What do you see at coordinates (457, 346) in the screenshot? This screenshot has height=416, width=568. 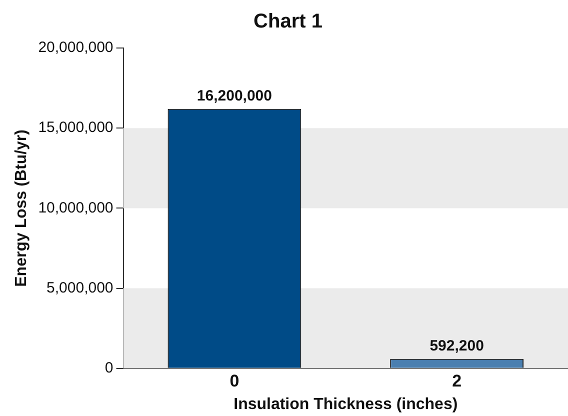 I see `data-label: 592,200` at bounding box center [457, 346].